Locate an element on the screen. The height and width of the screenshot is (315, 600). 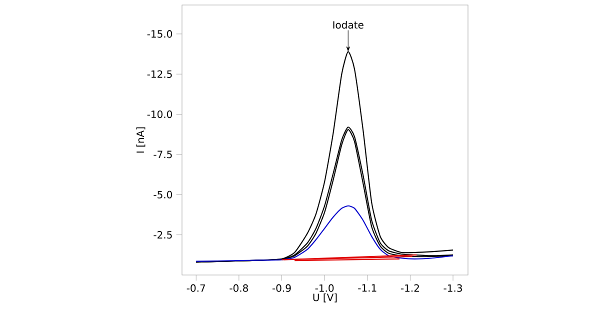
x-axis-title: U [V] is located at coordinates (325, 297).